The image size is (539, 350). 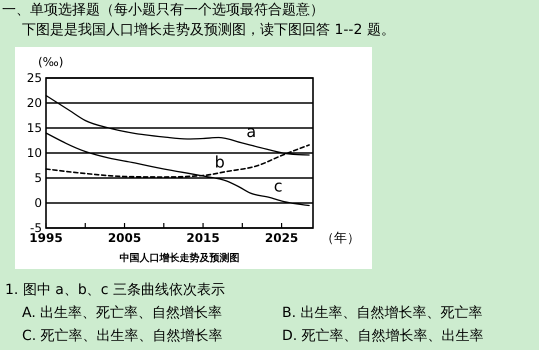 I want to click on text: 一、单项选择题（每小题只有一个选项最符合题意）, so click(x=163, y=10).